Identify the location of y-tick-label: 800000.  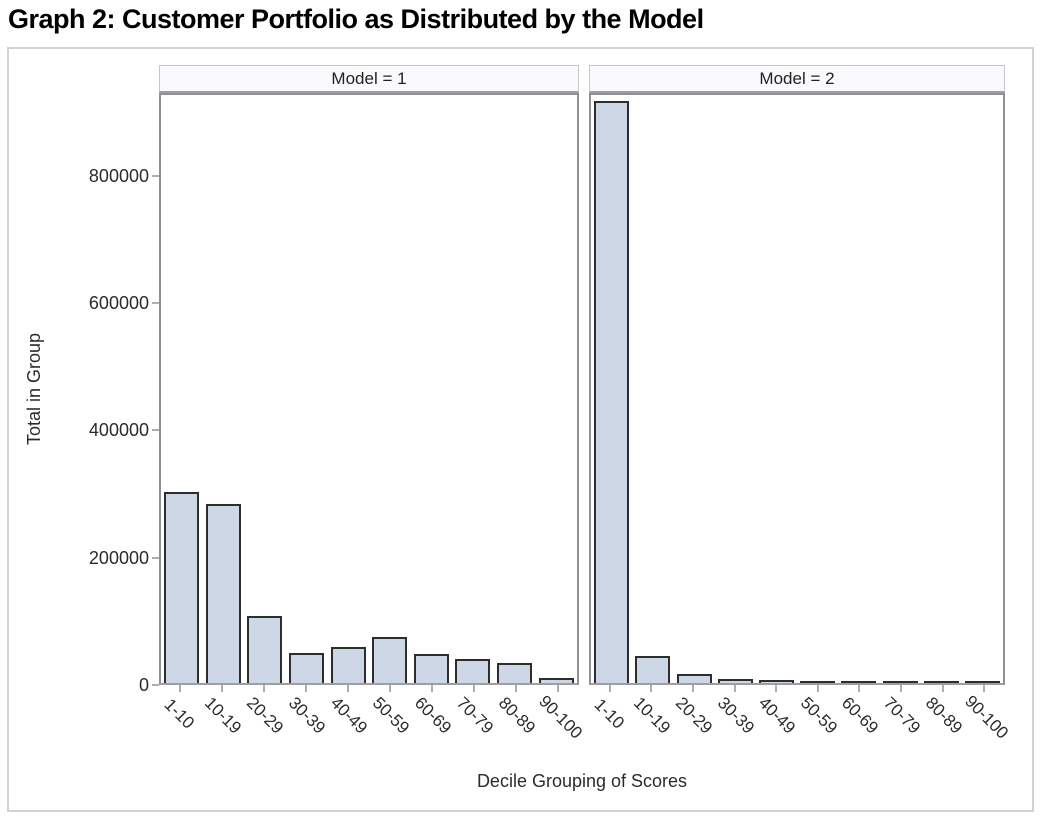
(118, 175).